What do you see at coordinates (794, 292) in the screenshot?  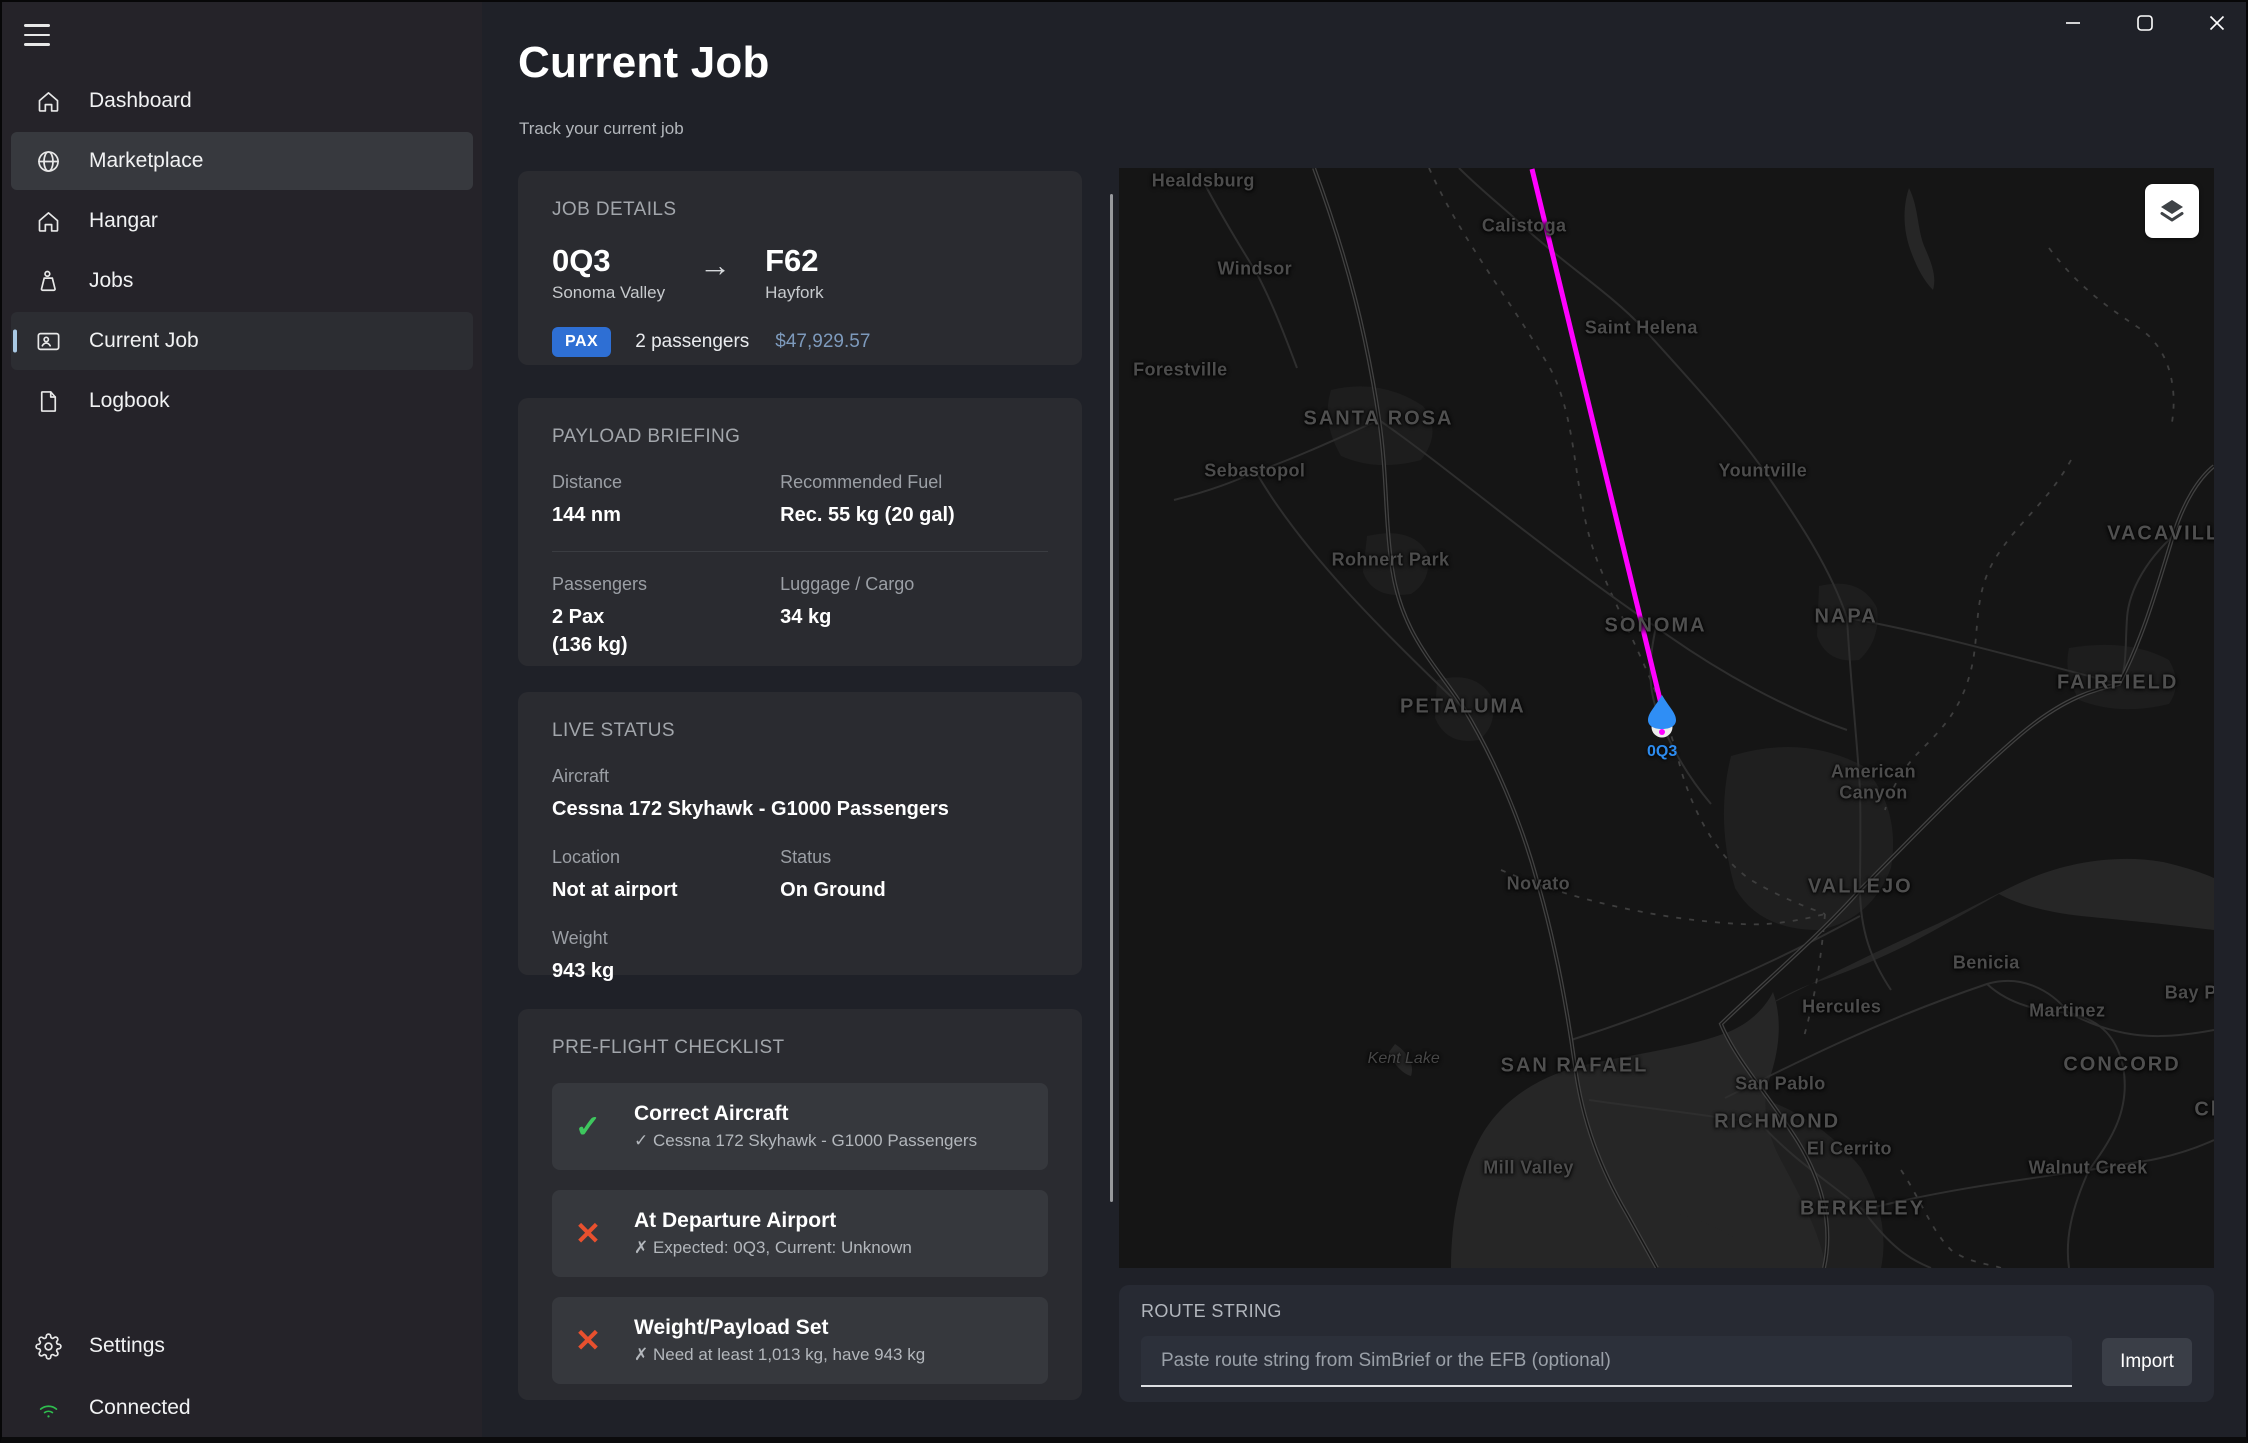 I see `destination-name: Hayfork` at bounding box center [794, 292].